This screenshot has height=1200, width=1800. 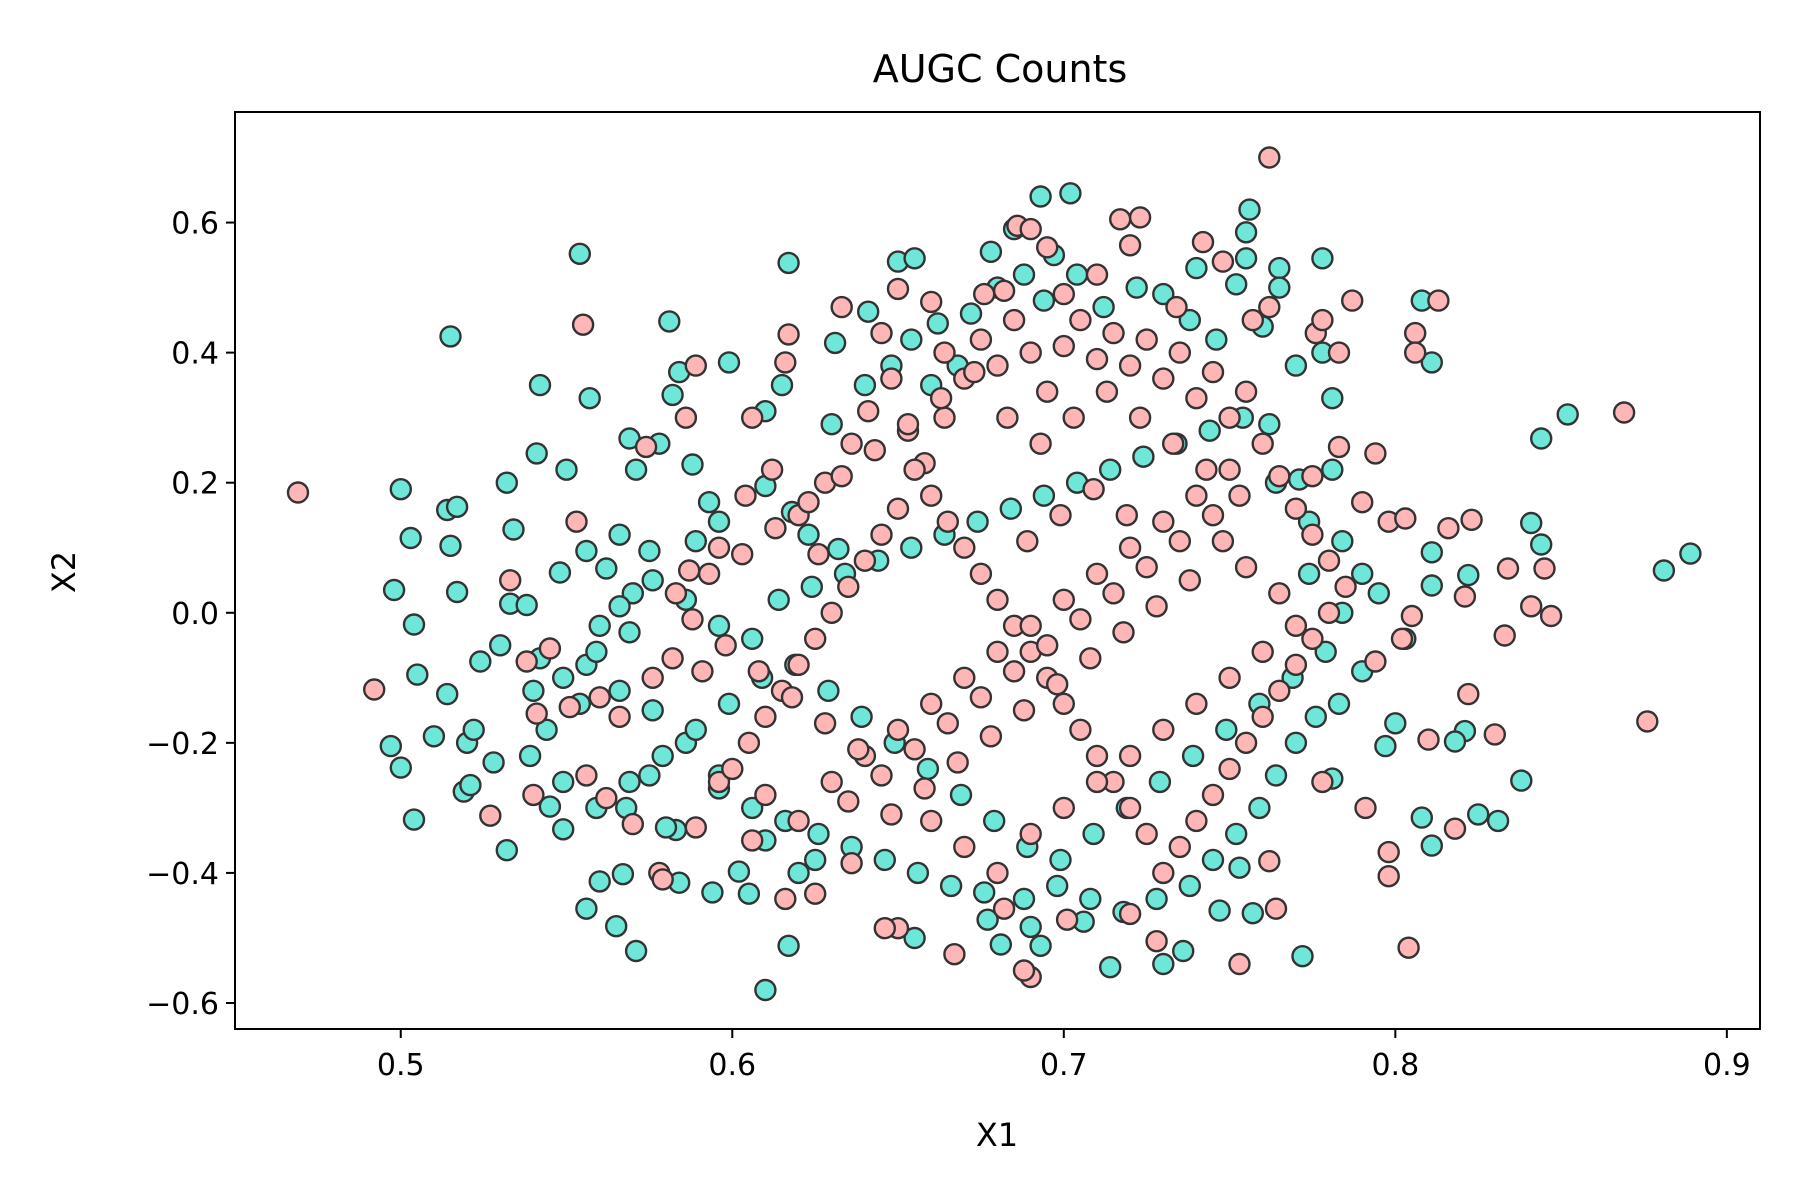 I want to click on y-axis-label: X2, so click(x=64, y=572).